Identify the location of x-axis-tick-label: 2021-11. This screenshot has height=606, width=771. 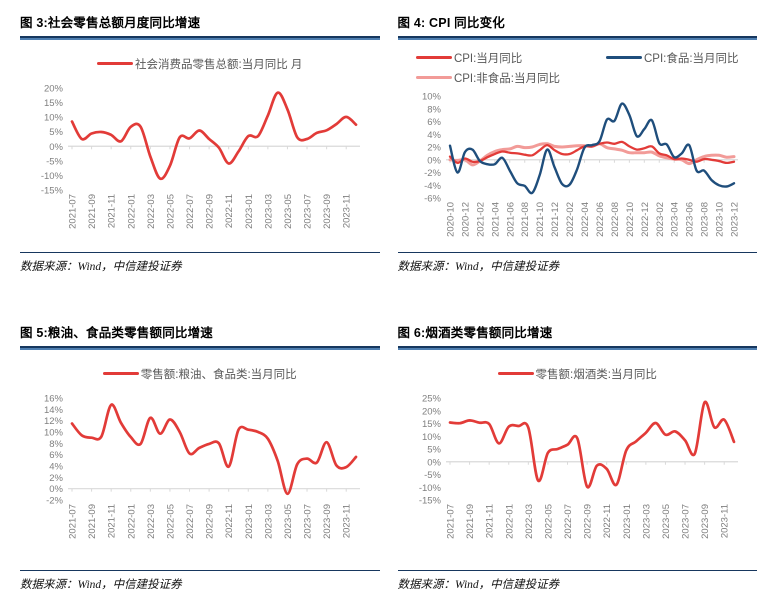
(112, 211).